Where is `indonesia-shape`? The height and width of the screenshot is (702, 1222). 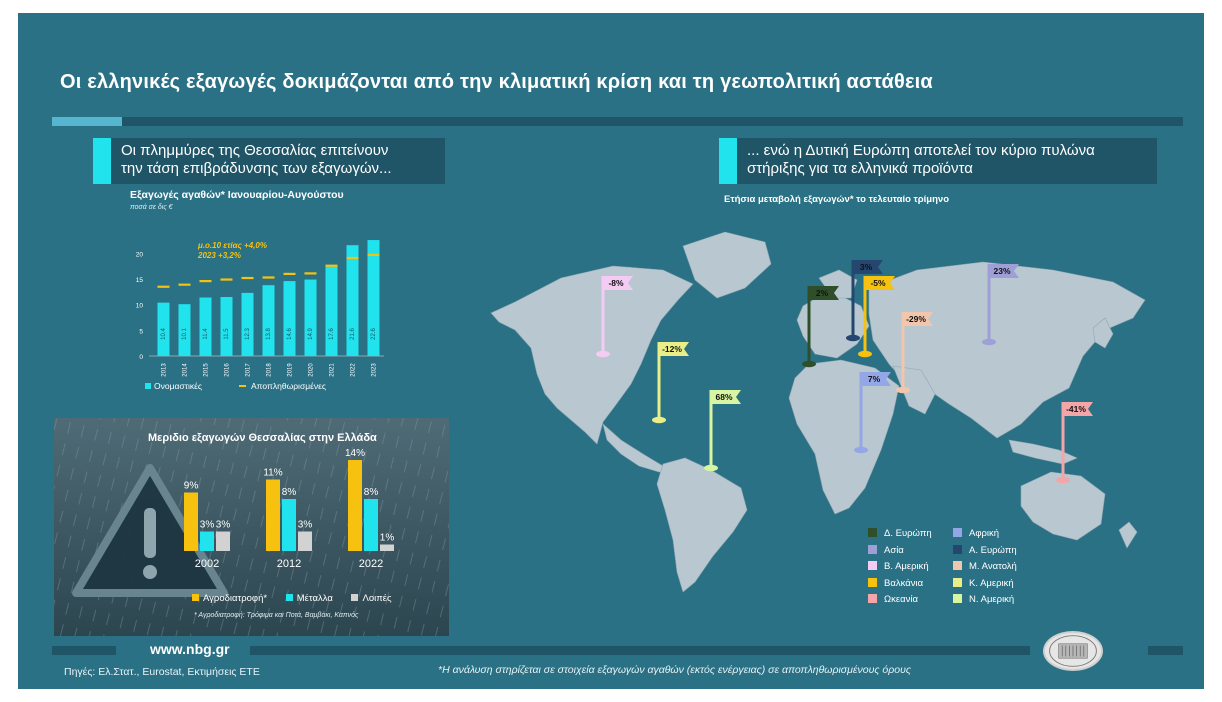 indonesia-shape is located at coordinates (1043, 452).